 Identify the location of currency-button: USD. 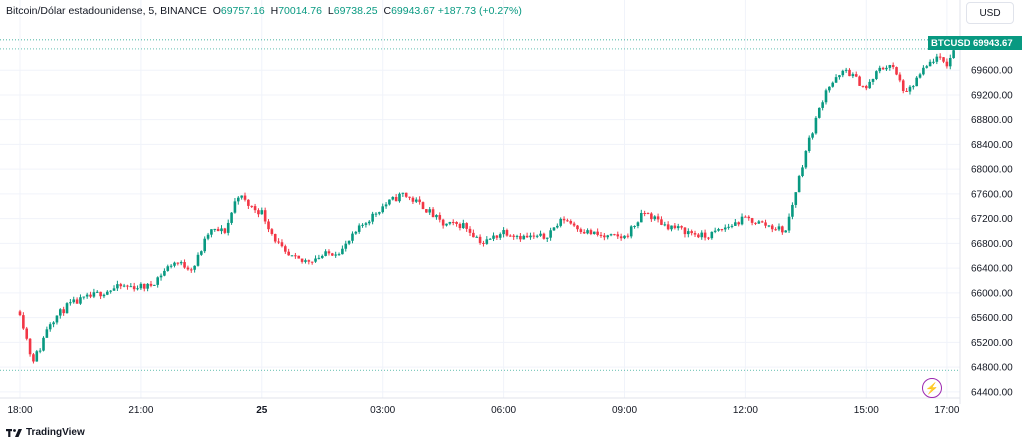
(990, 13).